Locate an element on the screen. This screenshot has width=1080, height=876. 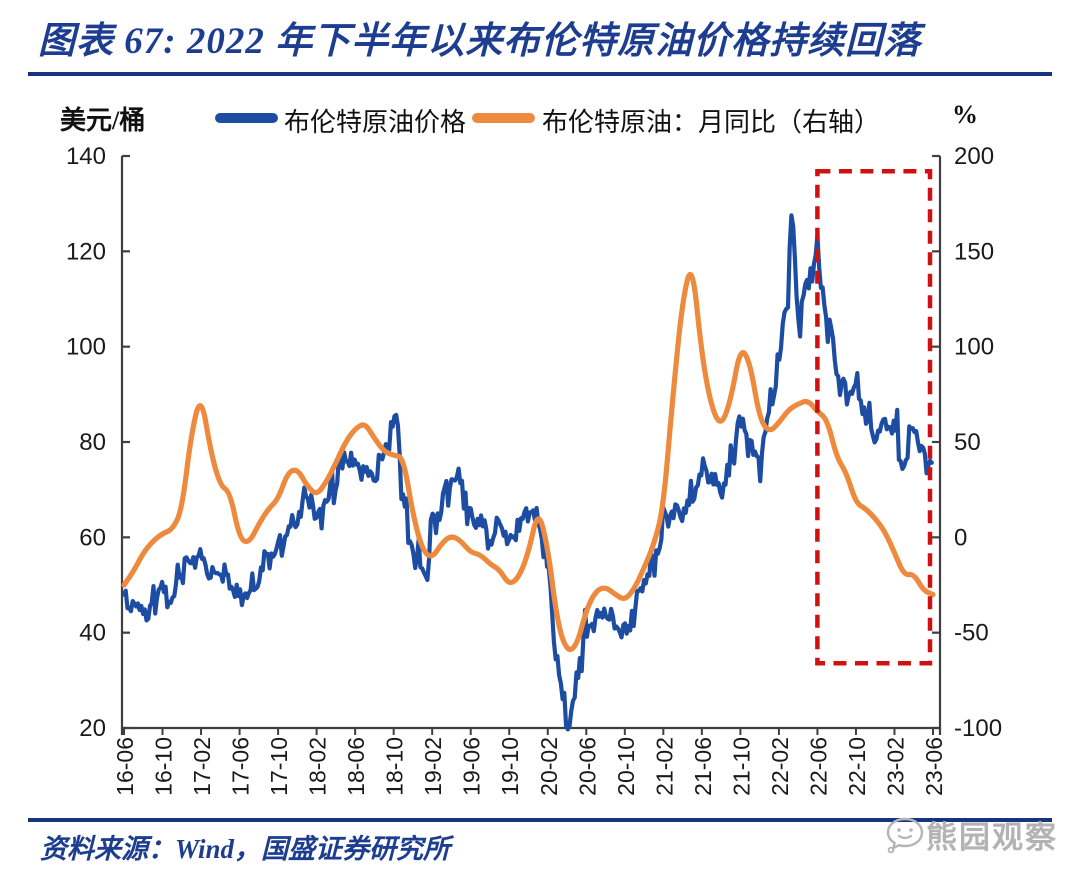
figure-title: 图表 67: 2022 年下半年以来布伦特原油价格持续回落 is located at coordinates (480, 41).